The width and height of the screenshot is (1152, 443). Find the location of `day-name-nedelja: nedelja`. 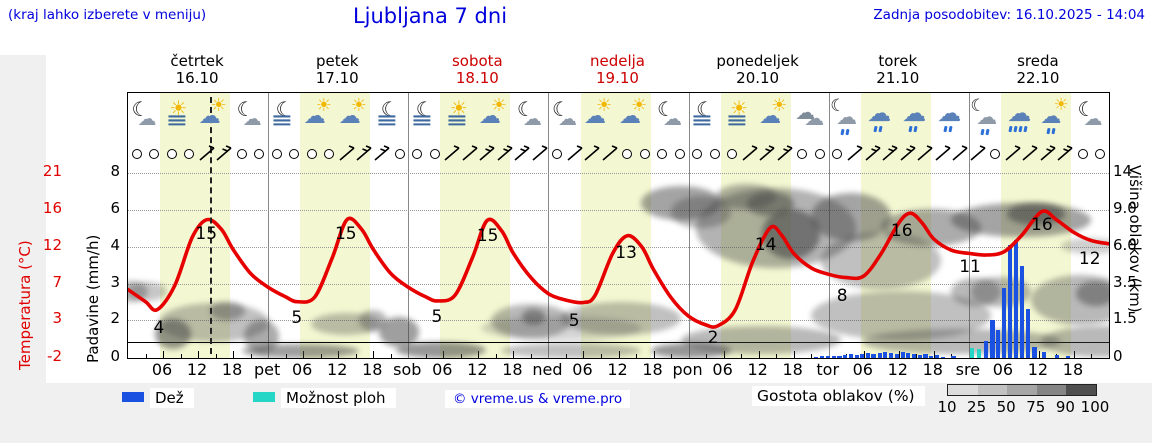

day-name-nedelja: nedelja is located at coordinates (617, 61).